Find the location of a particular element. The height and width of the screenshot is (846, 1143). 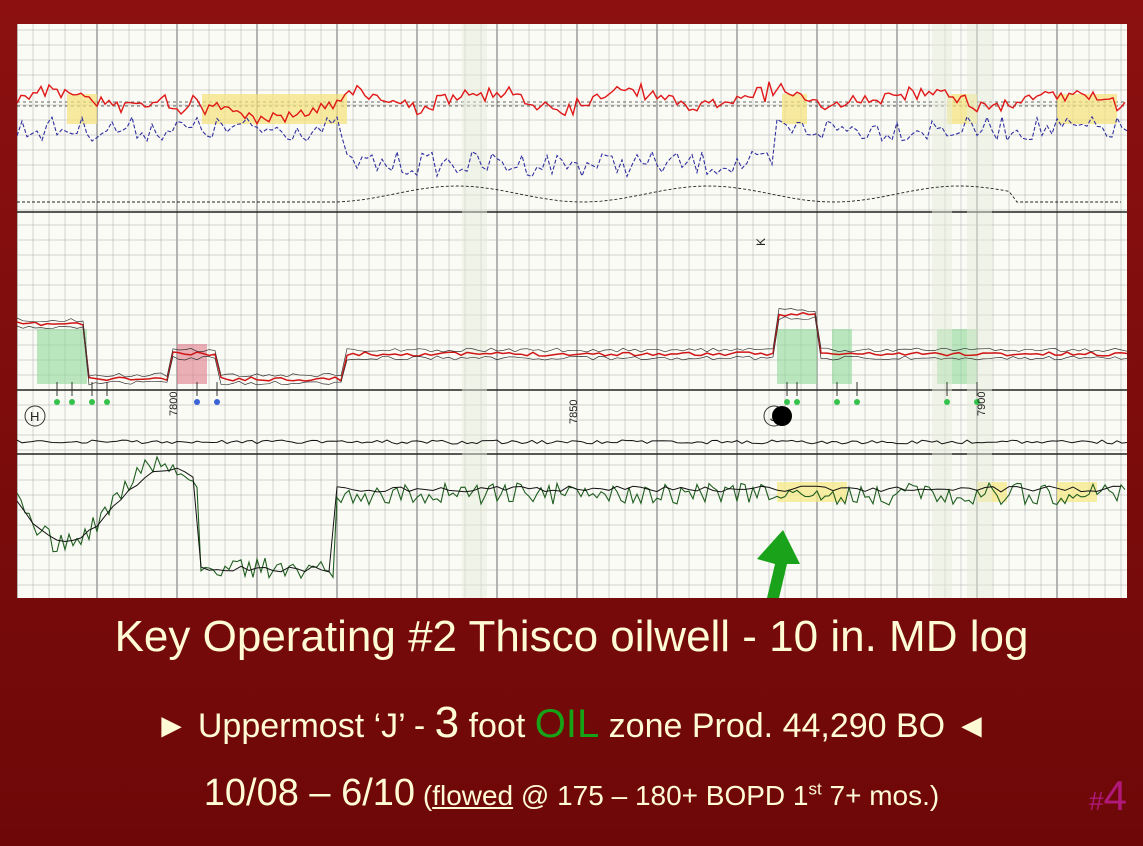

log-markers is located at coordinates (517, 393).